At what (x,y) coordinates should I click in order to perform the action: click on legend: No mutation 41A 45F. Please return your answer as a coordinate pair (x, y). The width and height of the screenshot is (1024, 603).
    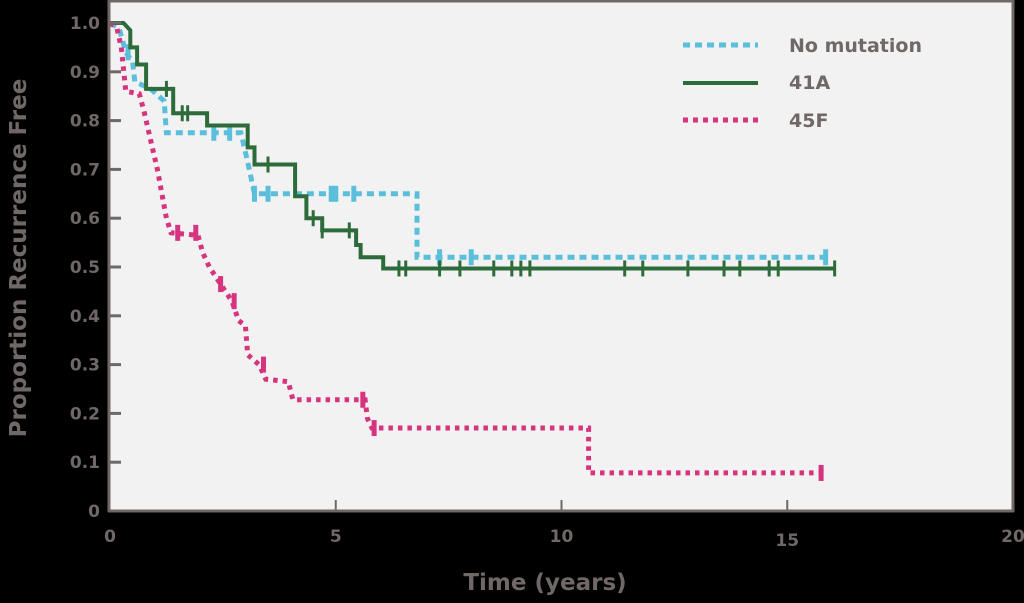
    Looking at the image, I should click on (802, 83).